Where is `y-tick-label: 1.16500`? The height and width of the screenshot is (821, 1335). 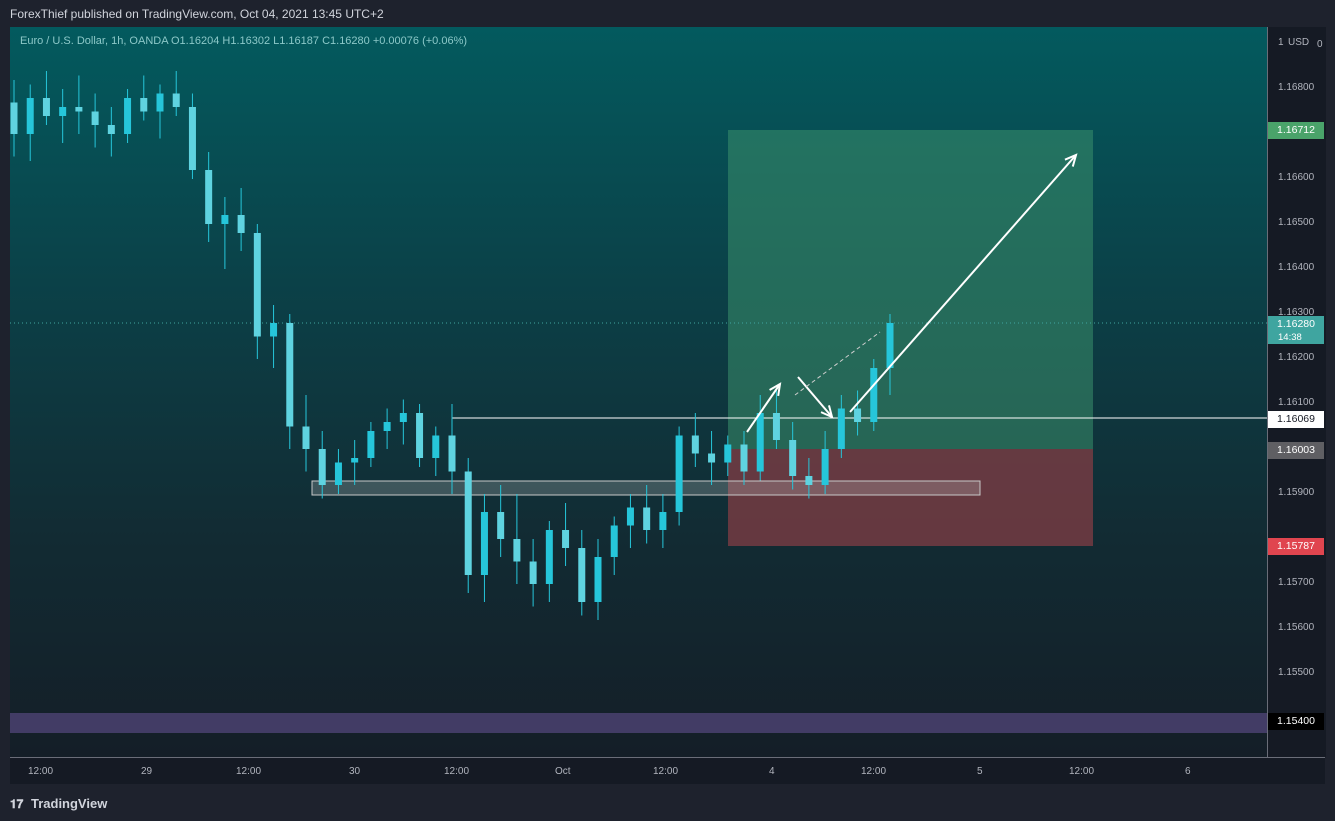
y-tick-label: 1.16500 is located at coordinates (1296, 222).